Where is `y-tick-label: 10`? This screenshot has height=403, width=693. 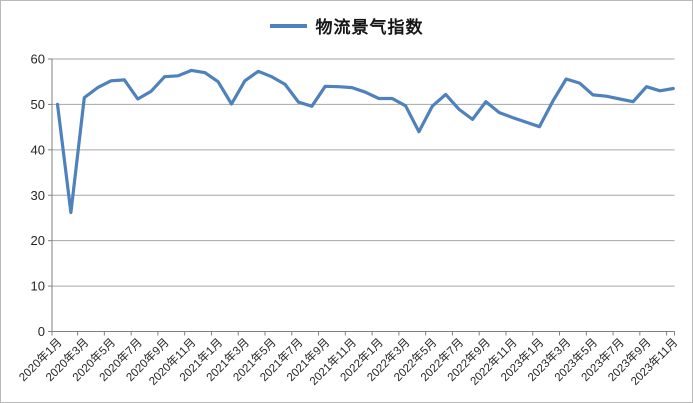 y-tick-label: 10 is located at coordinates (38, 286).